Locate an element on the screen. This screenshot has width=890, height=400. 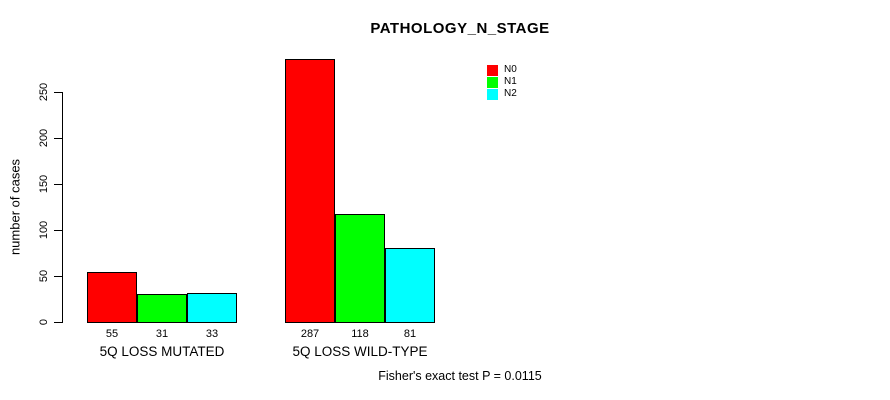
bar-value-label: 31 is located at coordinates (162, 334).